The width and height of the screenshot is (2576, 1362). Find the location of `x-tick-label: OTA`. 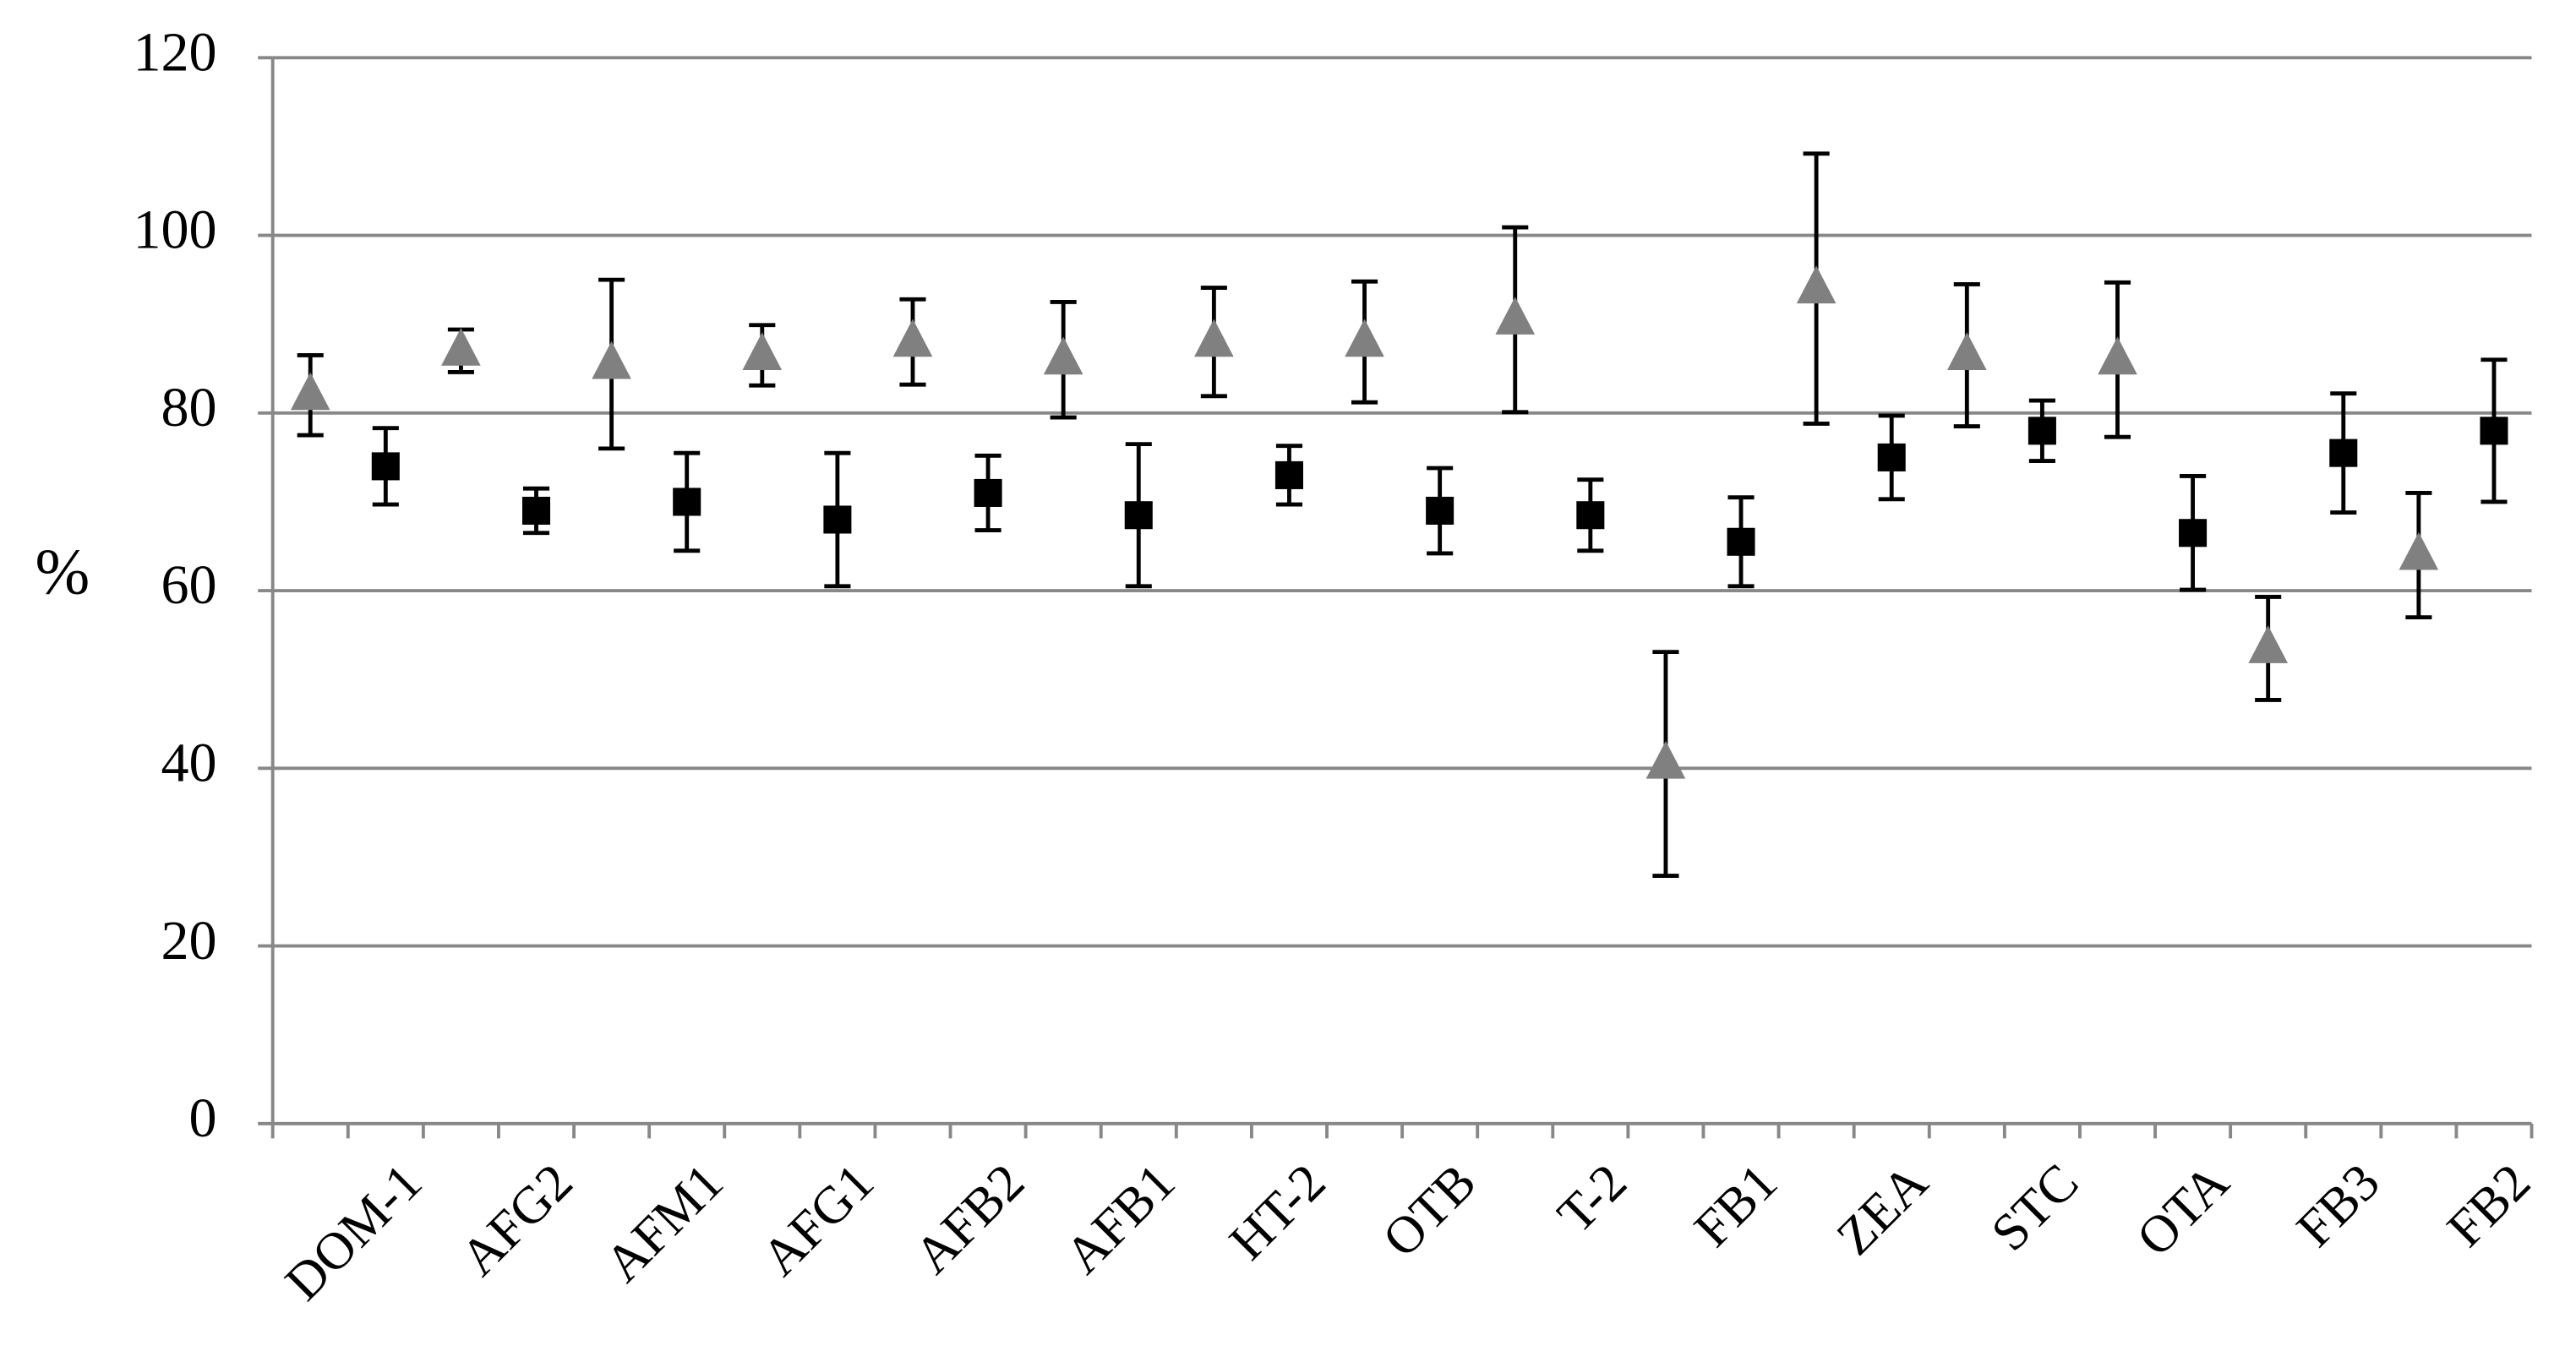

x-tick-label: OTA is located at coordinates (2183, 1210).